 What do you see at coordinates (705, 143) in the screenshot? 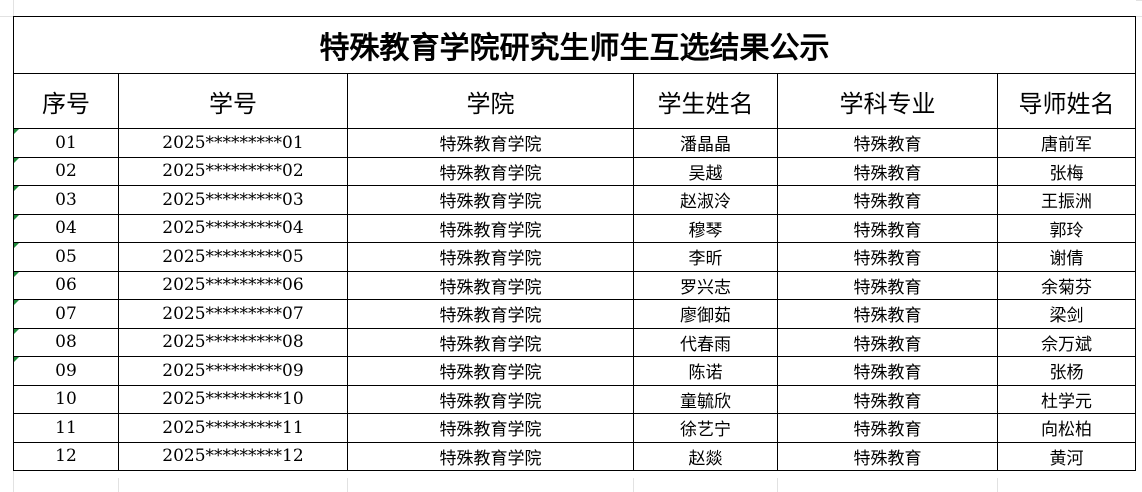
I see `cell-col-student-name: 潘晶晶` at bounding box center [705, 143].